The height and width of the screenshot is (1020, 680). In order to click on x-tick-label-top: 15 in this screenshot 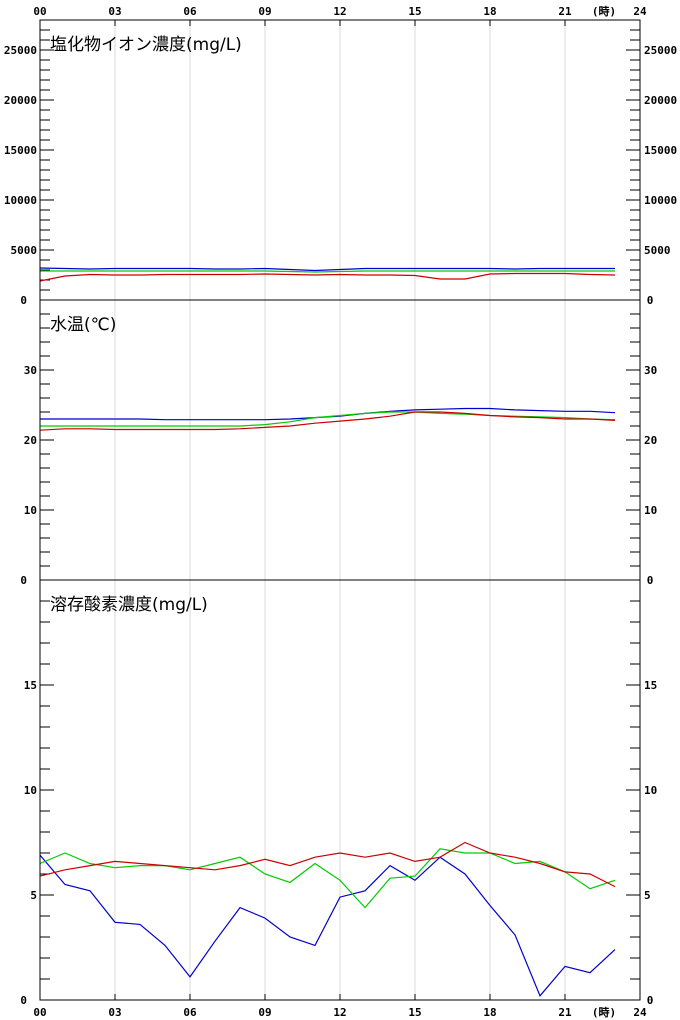, I will do `click(414, 11)`.